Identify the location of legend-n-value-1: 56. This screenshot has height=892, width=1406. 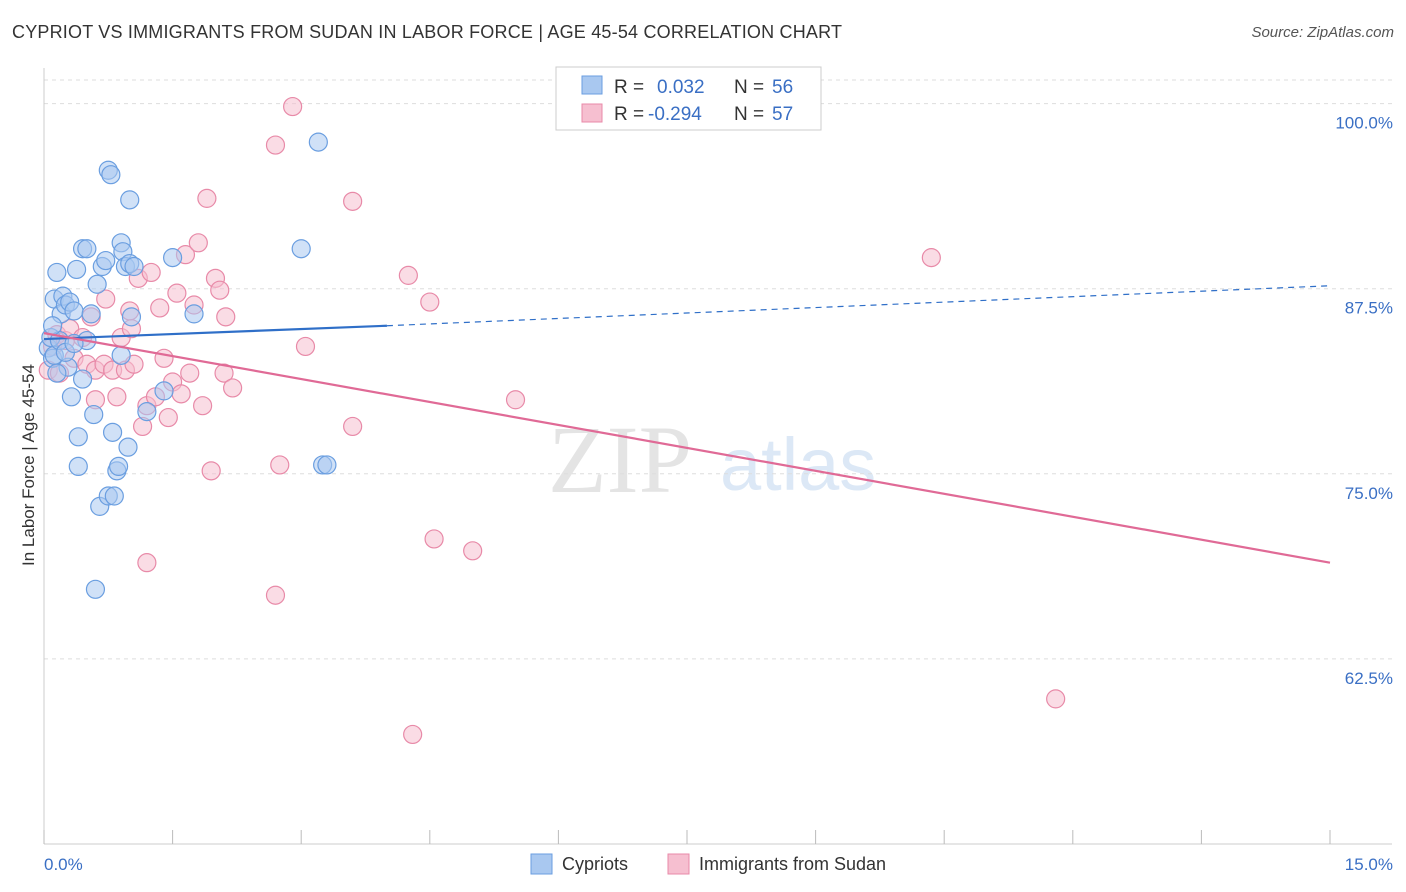
(782, 87).